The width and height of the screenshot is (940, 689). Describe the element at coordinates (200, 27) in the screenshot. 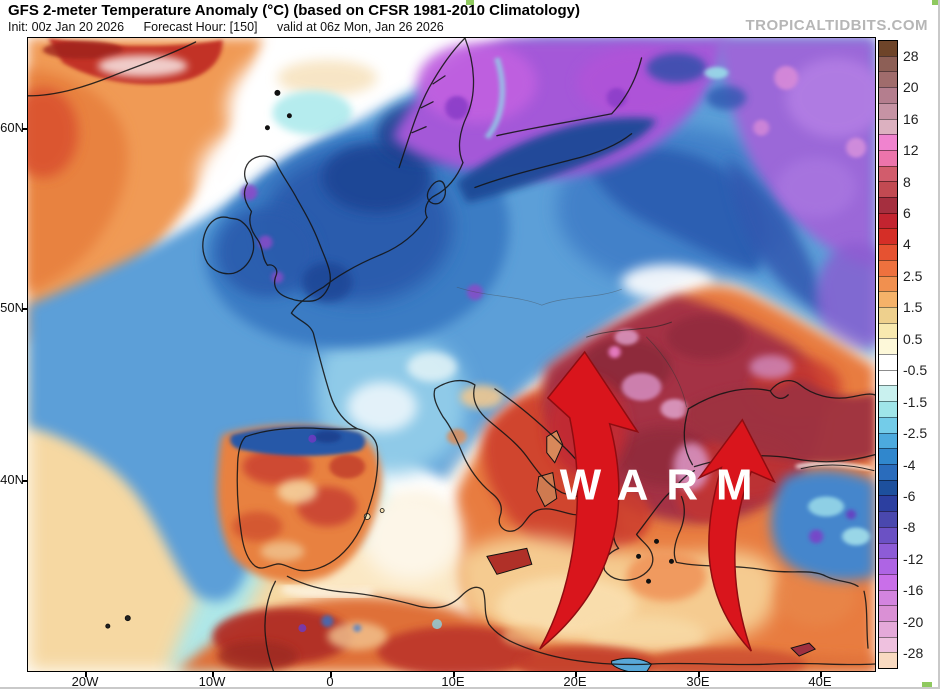

I see `forecast-hour: Forecast Hour: [150]` at that location.